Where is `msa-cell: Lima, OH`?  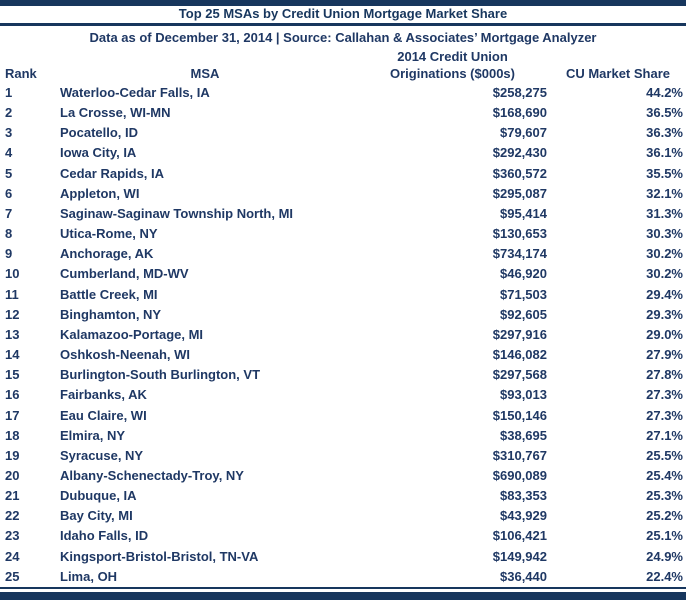 msa-cell: Lima, OH is located at coordinates (89, 576).